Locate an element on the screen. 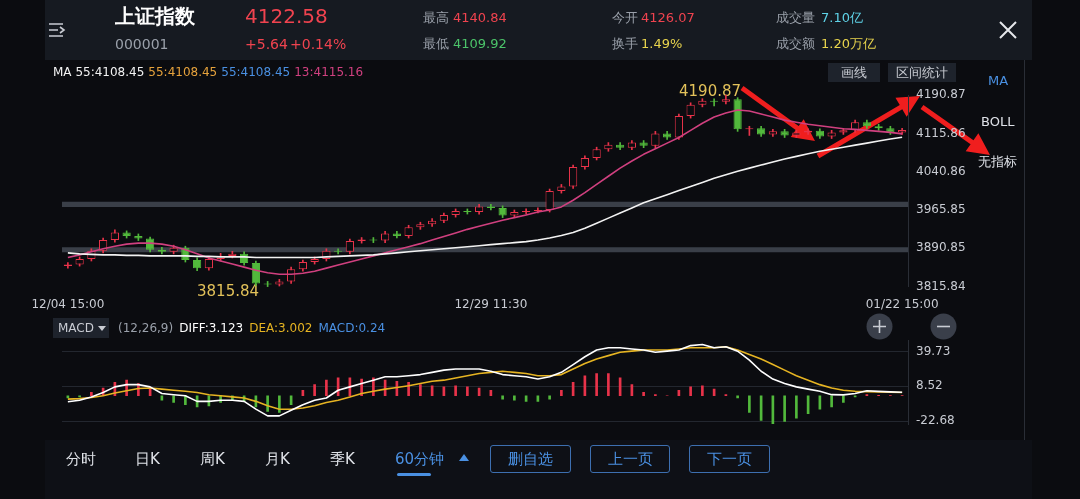 The image size is (1080, 499). y-tick-label: 8.52 is located at coordinates (929, 385).